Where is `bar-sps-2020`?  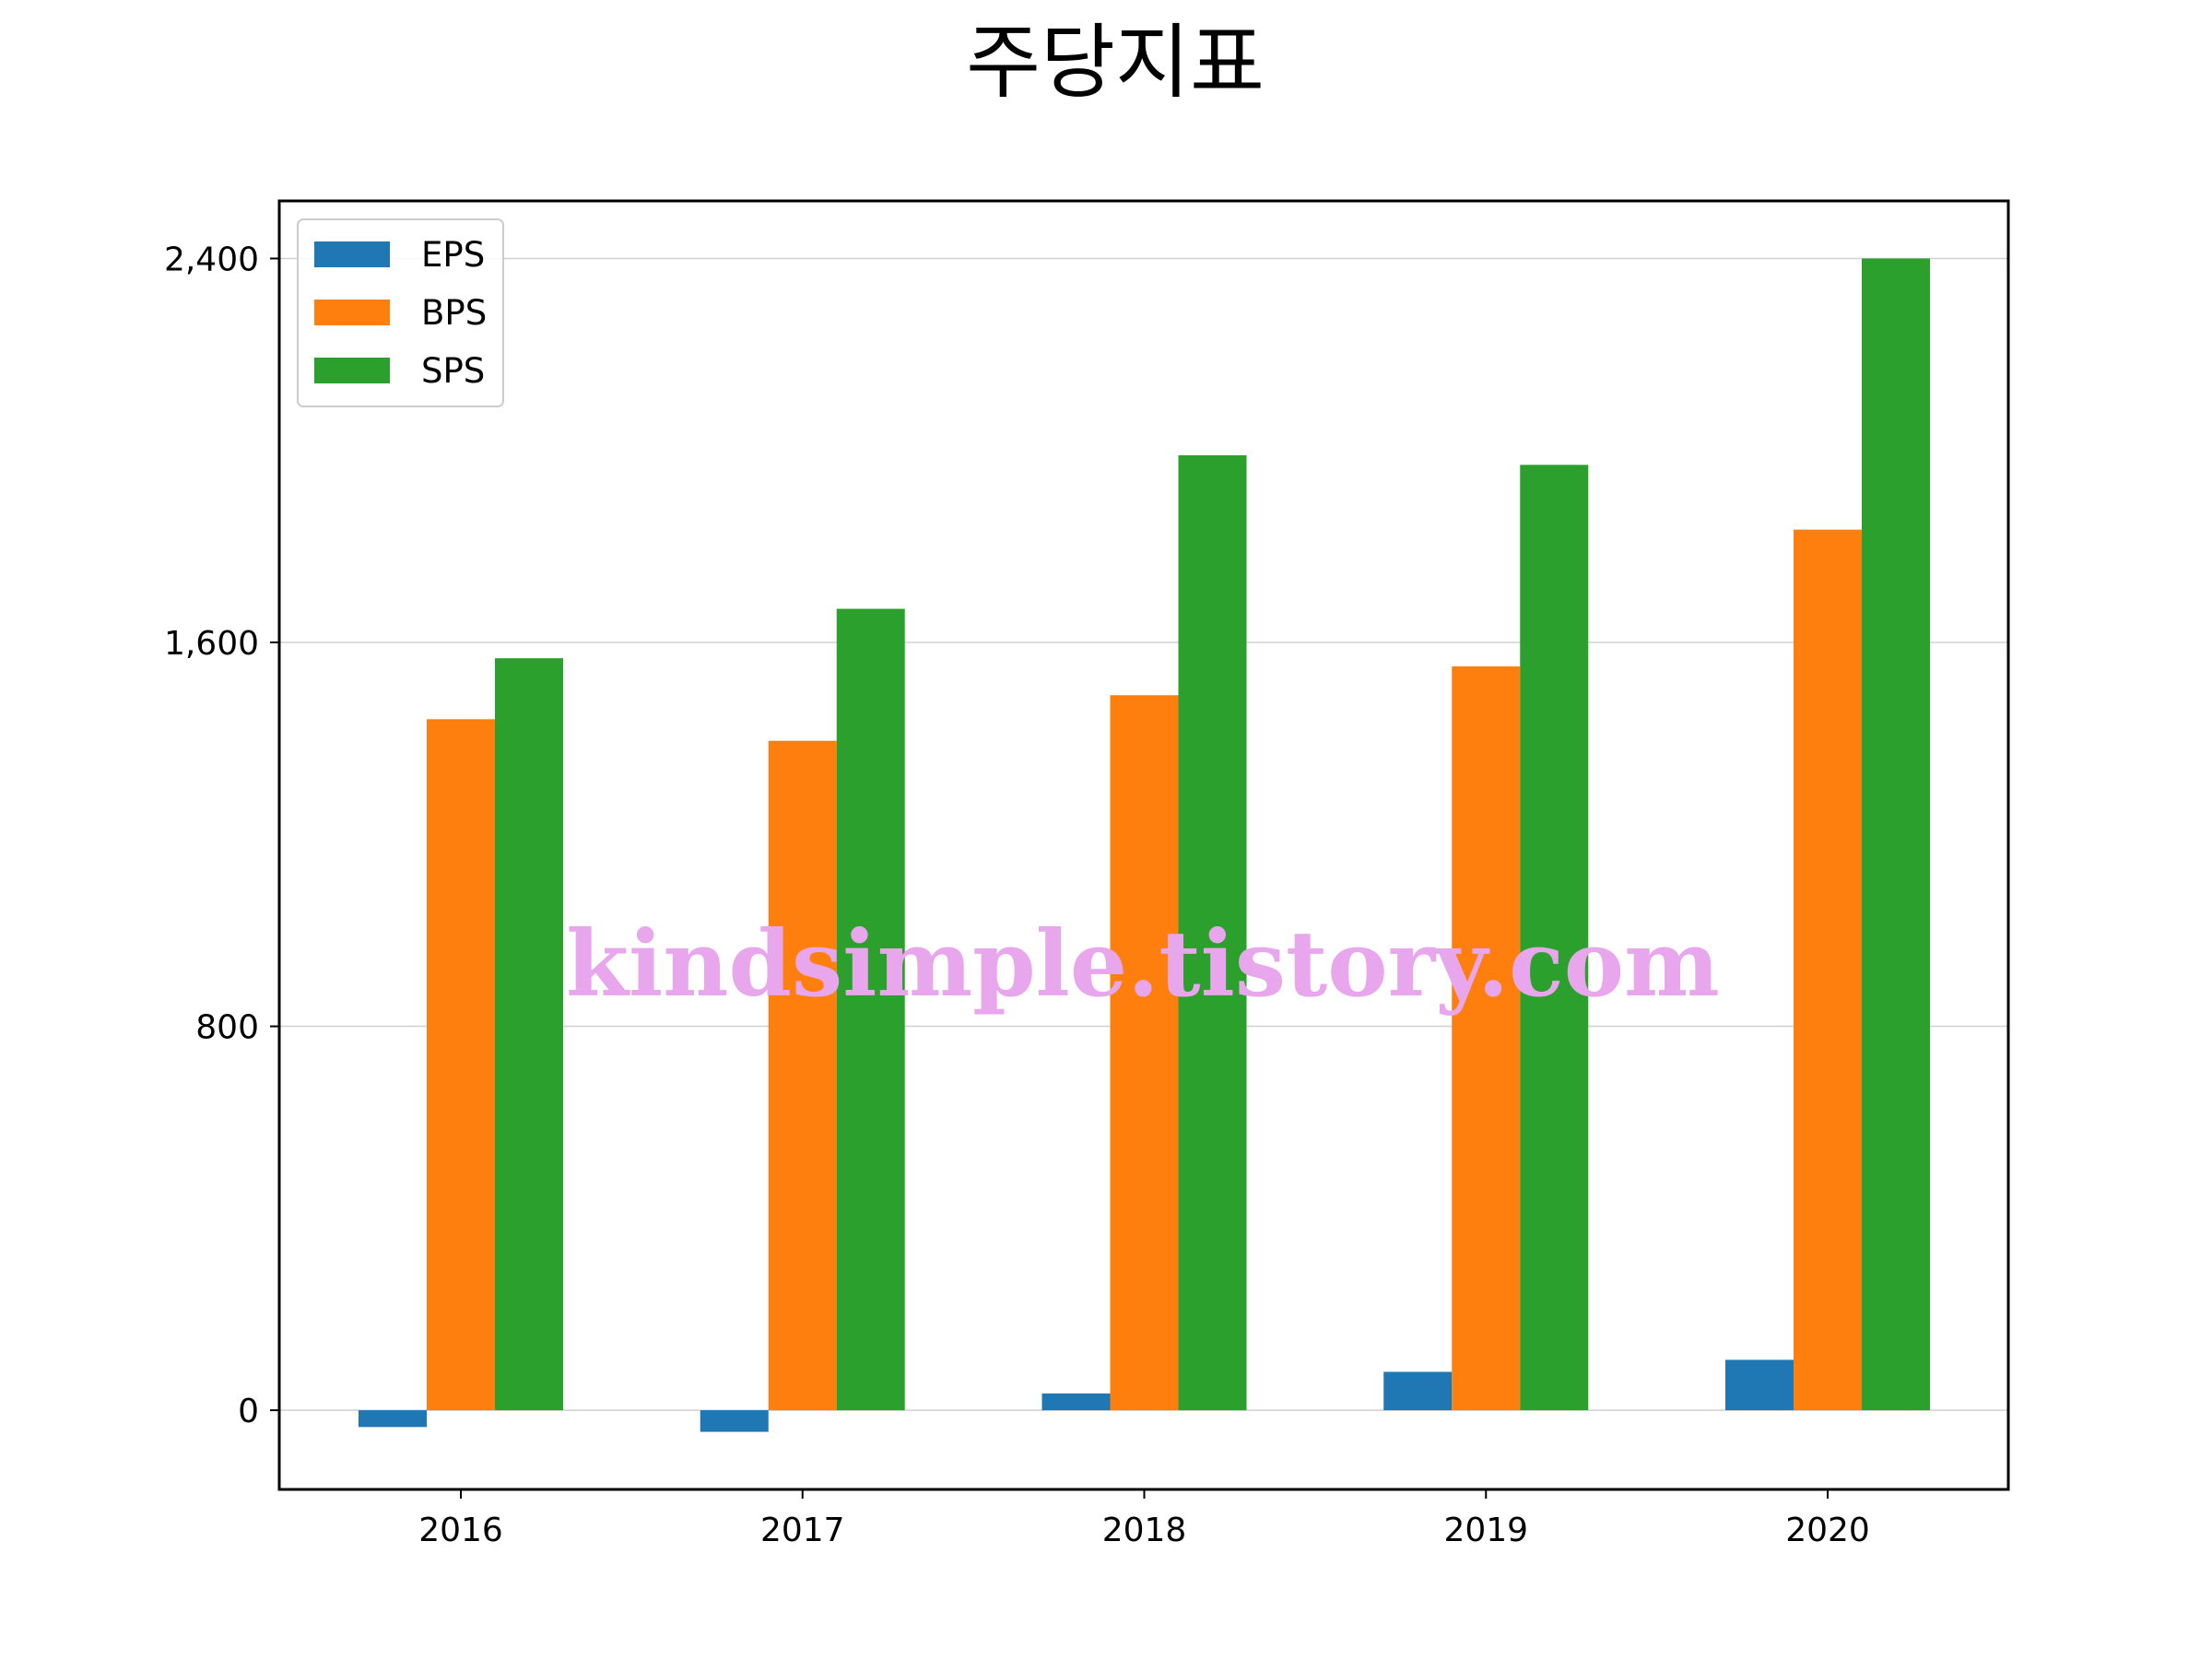
bar-sps-2020 is located at coordinates (1896, 834).